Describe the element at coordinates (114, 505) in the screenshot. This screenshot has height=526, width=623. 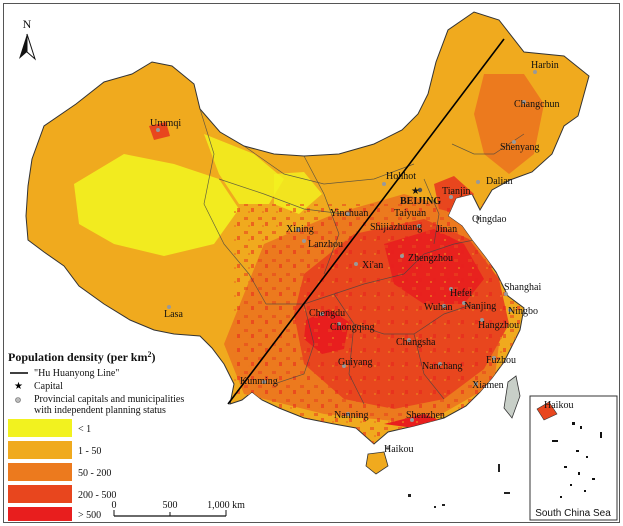
I see `scale-tick-0: 0` at that location.